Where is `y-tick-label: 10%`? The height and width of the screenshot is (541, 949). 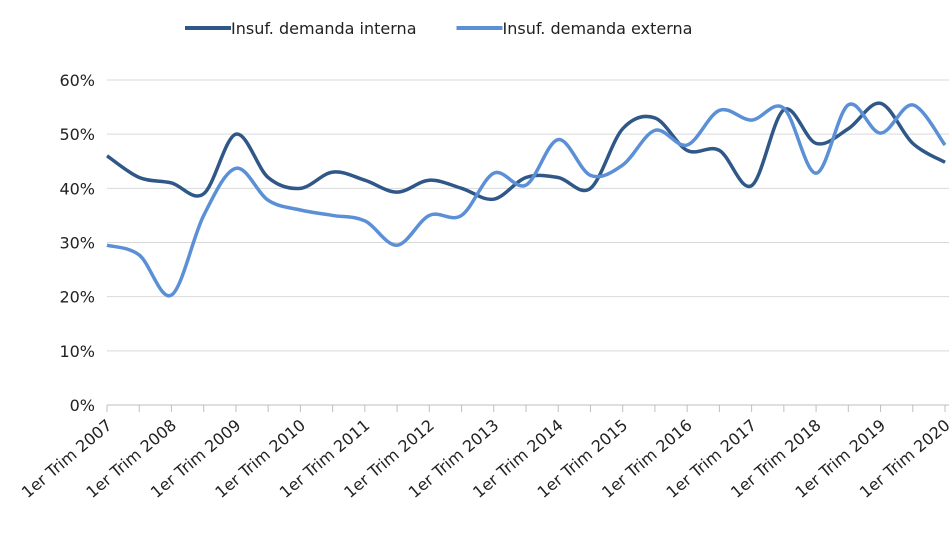 y-tick-label: 10% is located at coordinates (77, 351).